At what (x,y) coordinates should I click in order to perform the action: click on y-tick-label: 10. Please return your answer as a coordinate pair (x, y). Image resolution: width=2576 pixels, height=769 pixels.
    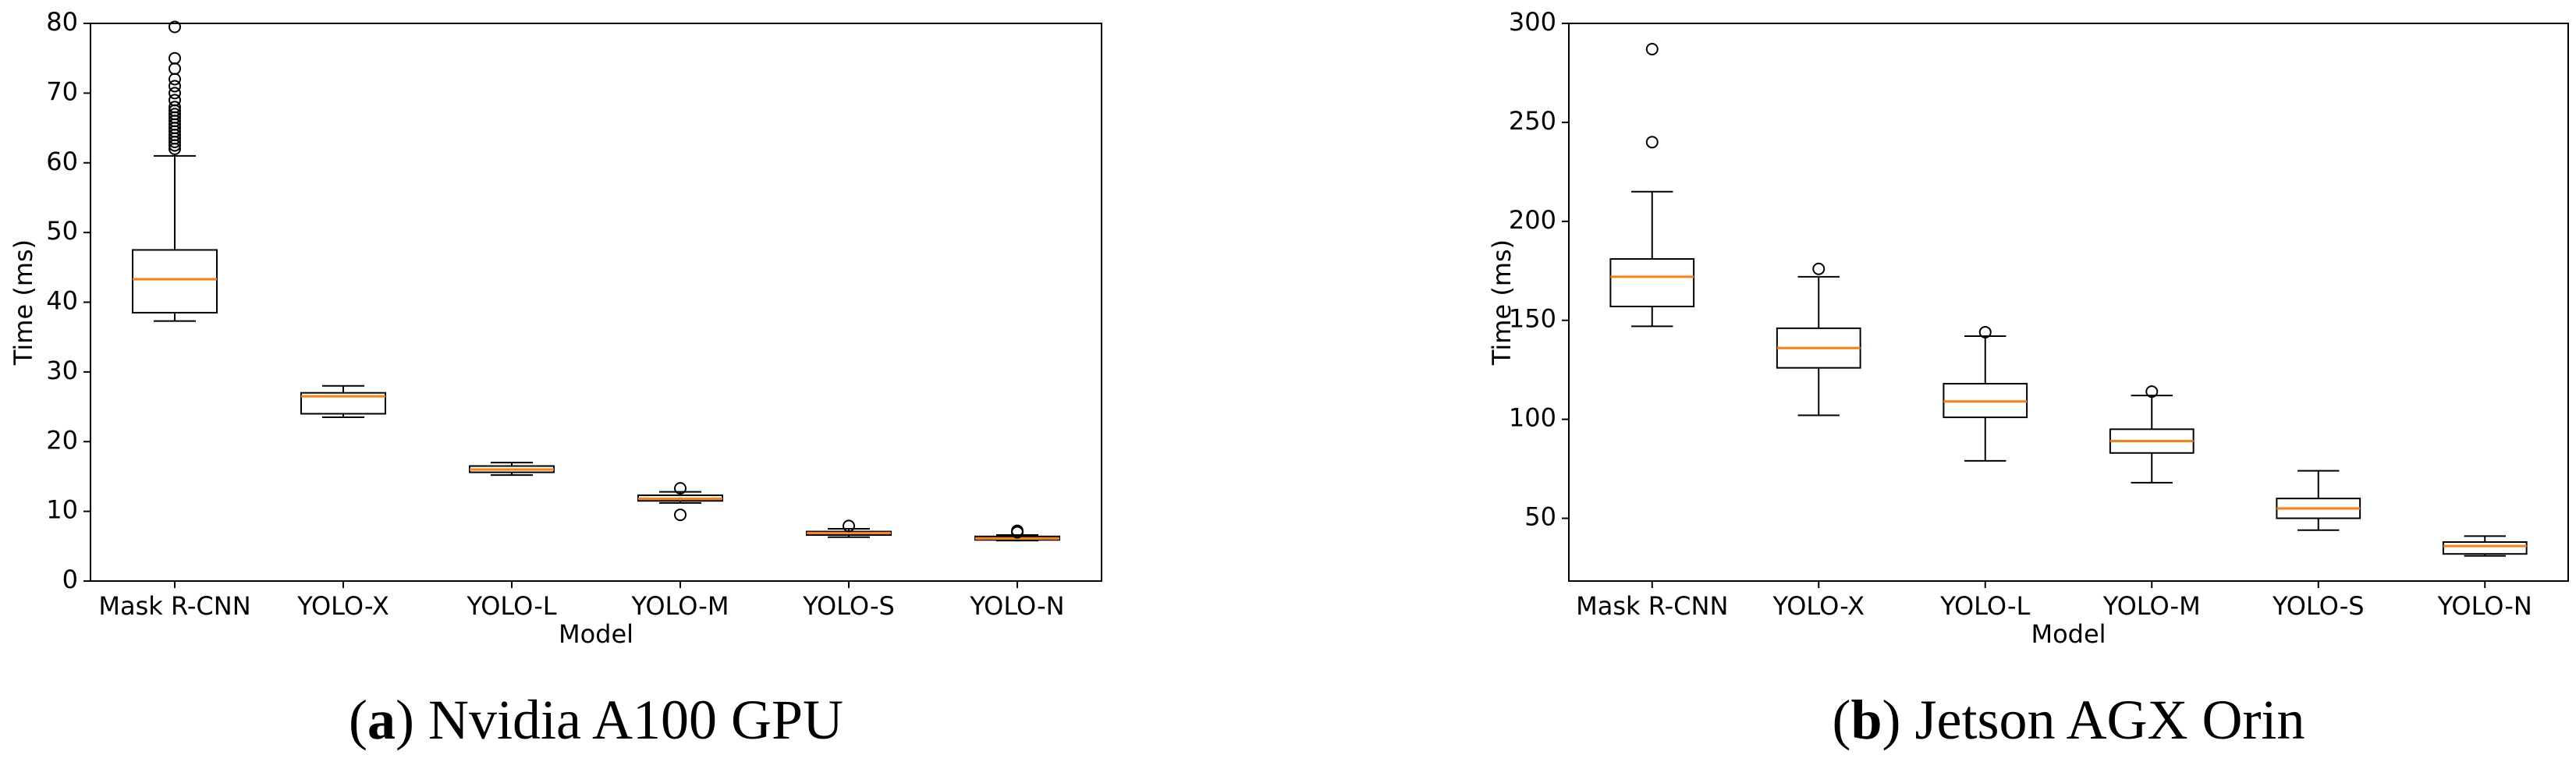
    Looking at the image, I should click on (62, 510).